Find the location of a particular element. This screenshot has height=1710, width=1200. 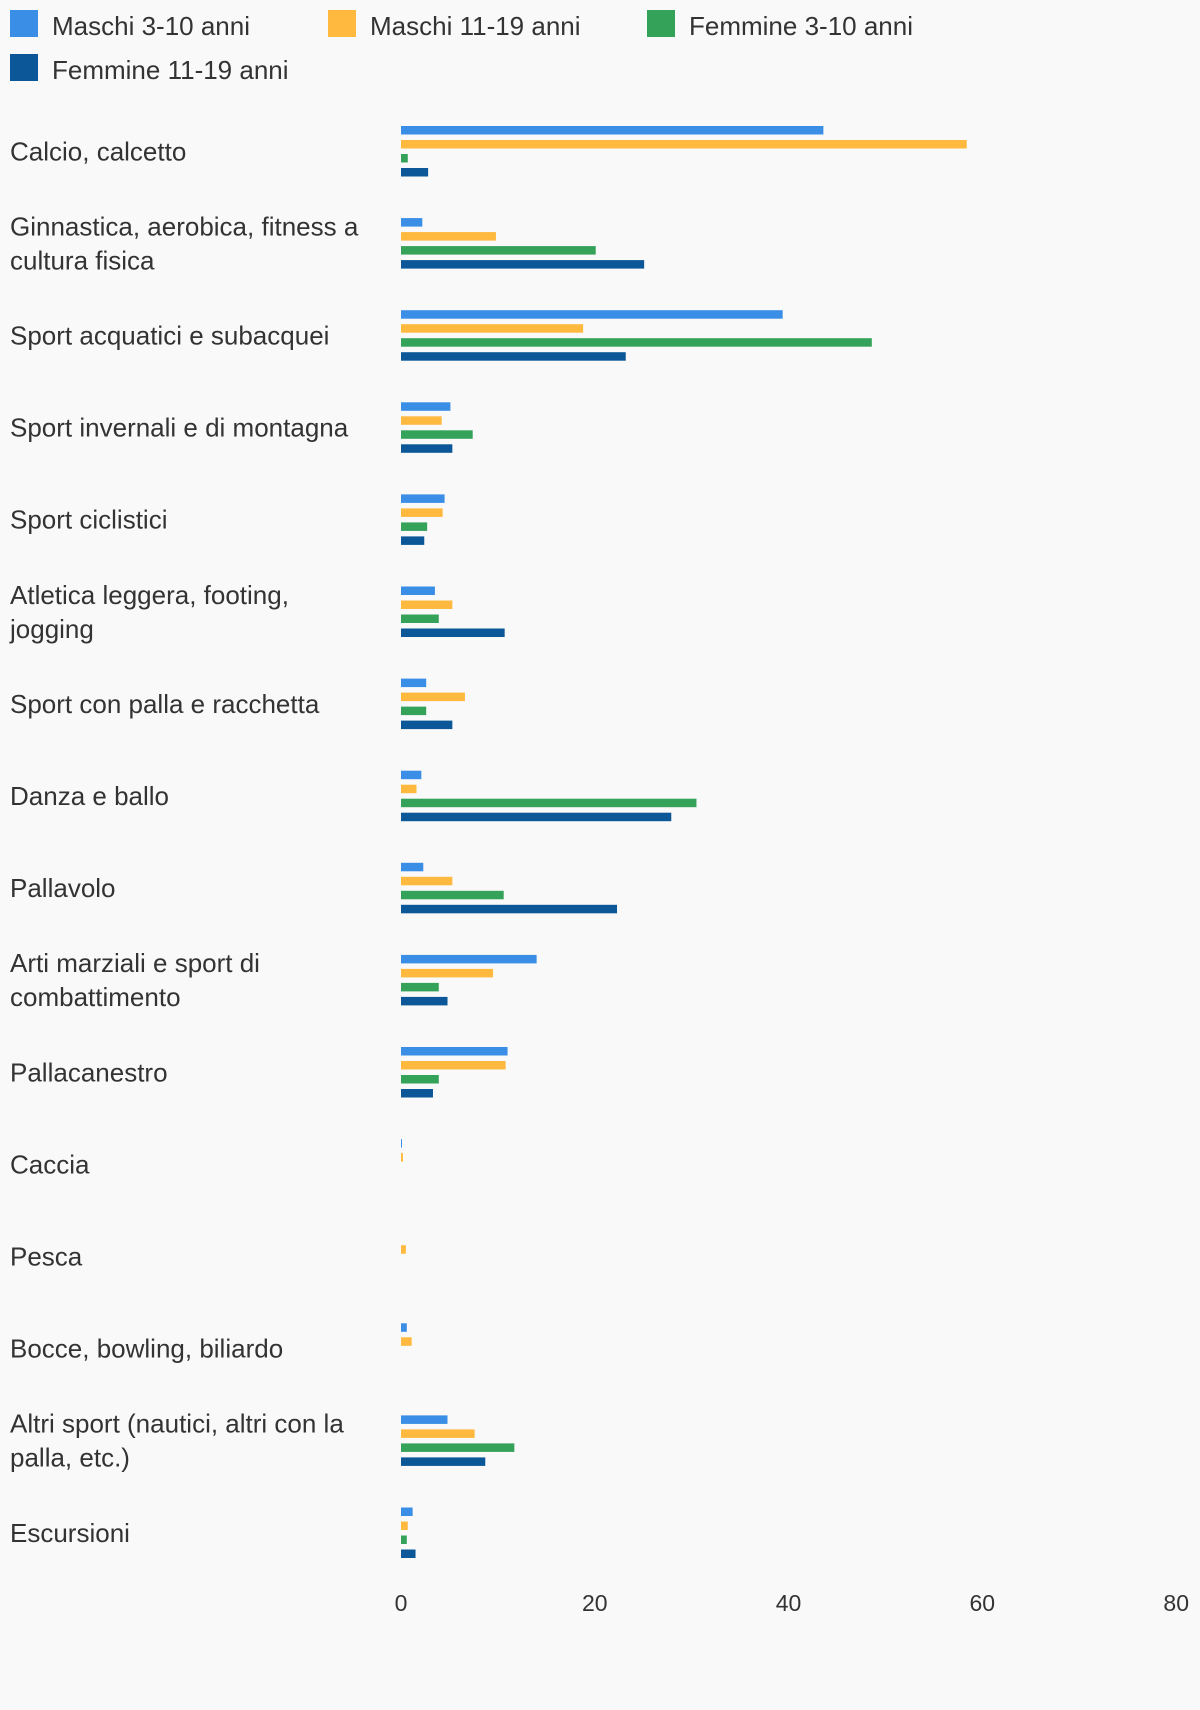

x-tick-label: 0 is located at coordinates (401, 1603).